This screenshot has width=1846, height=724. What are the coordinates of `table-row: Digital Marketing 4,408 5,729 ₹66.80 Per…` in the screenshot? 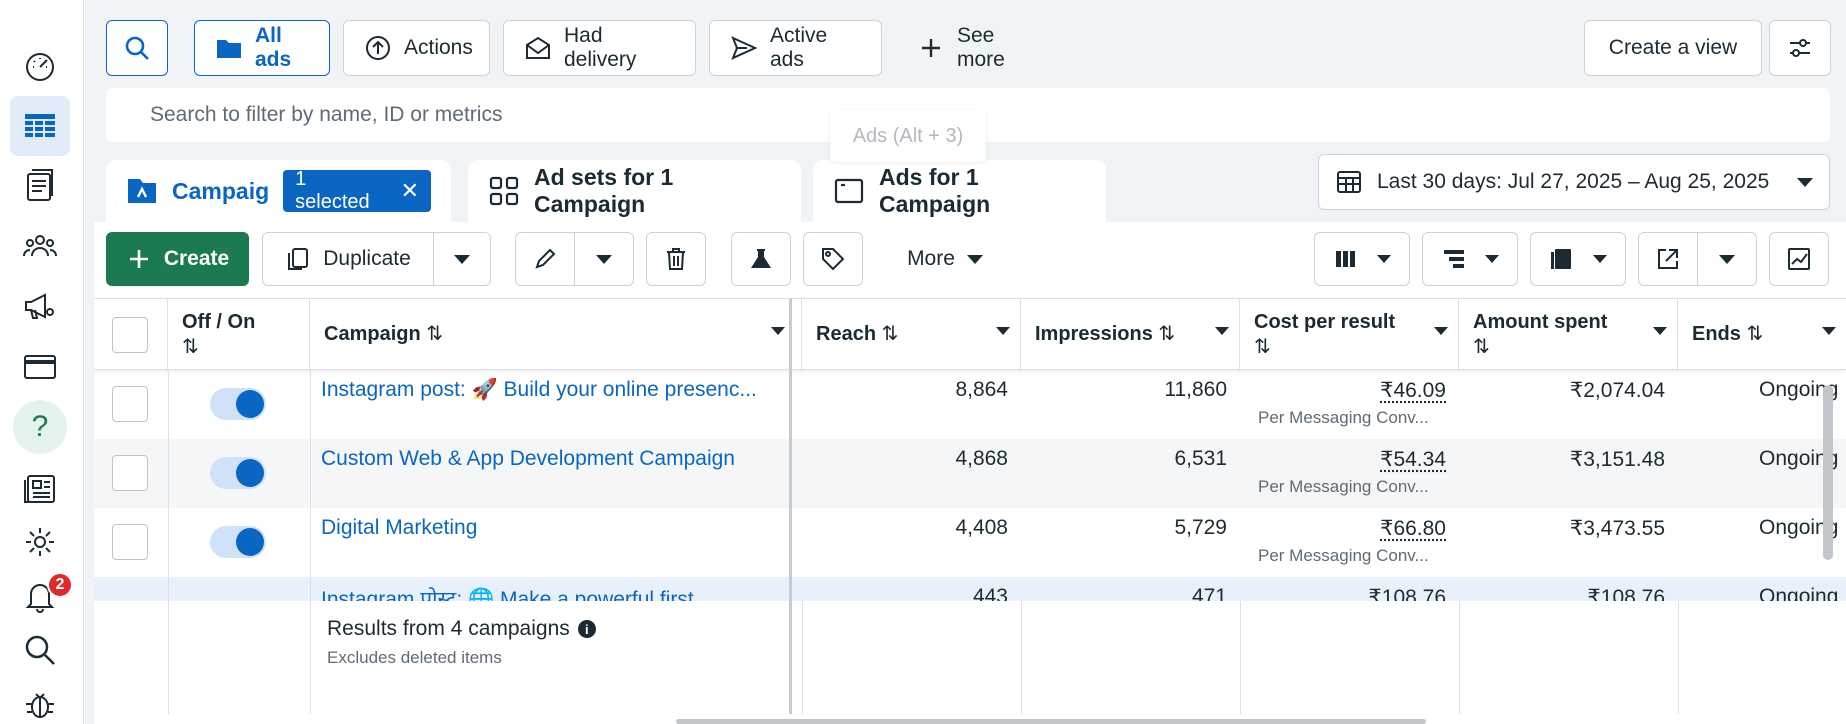 It's located at (970, 542).